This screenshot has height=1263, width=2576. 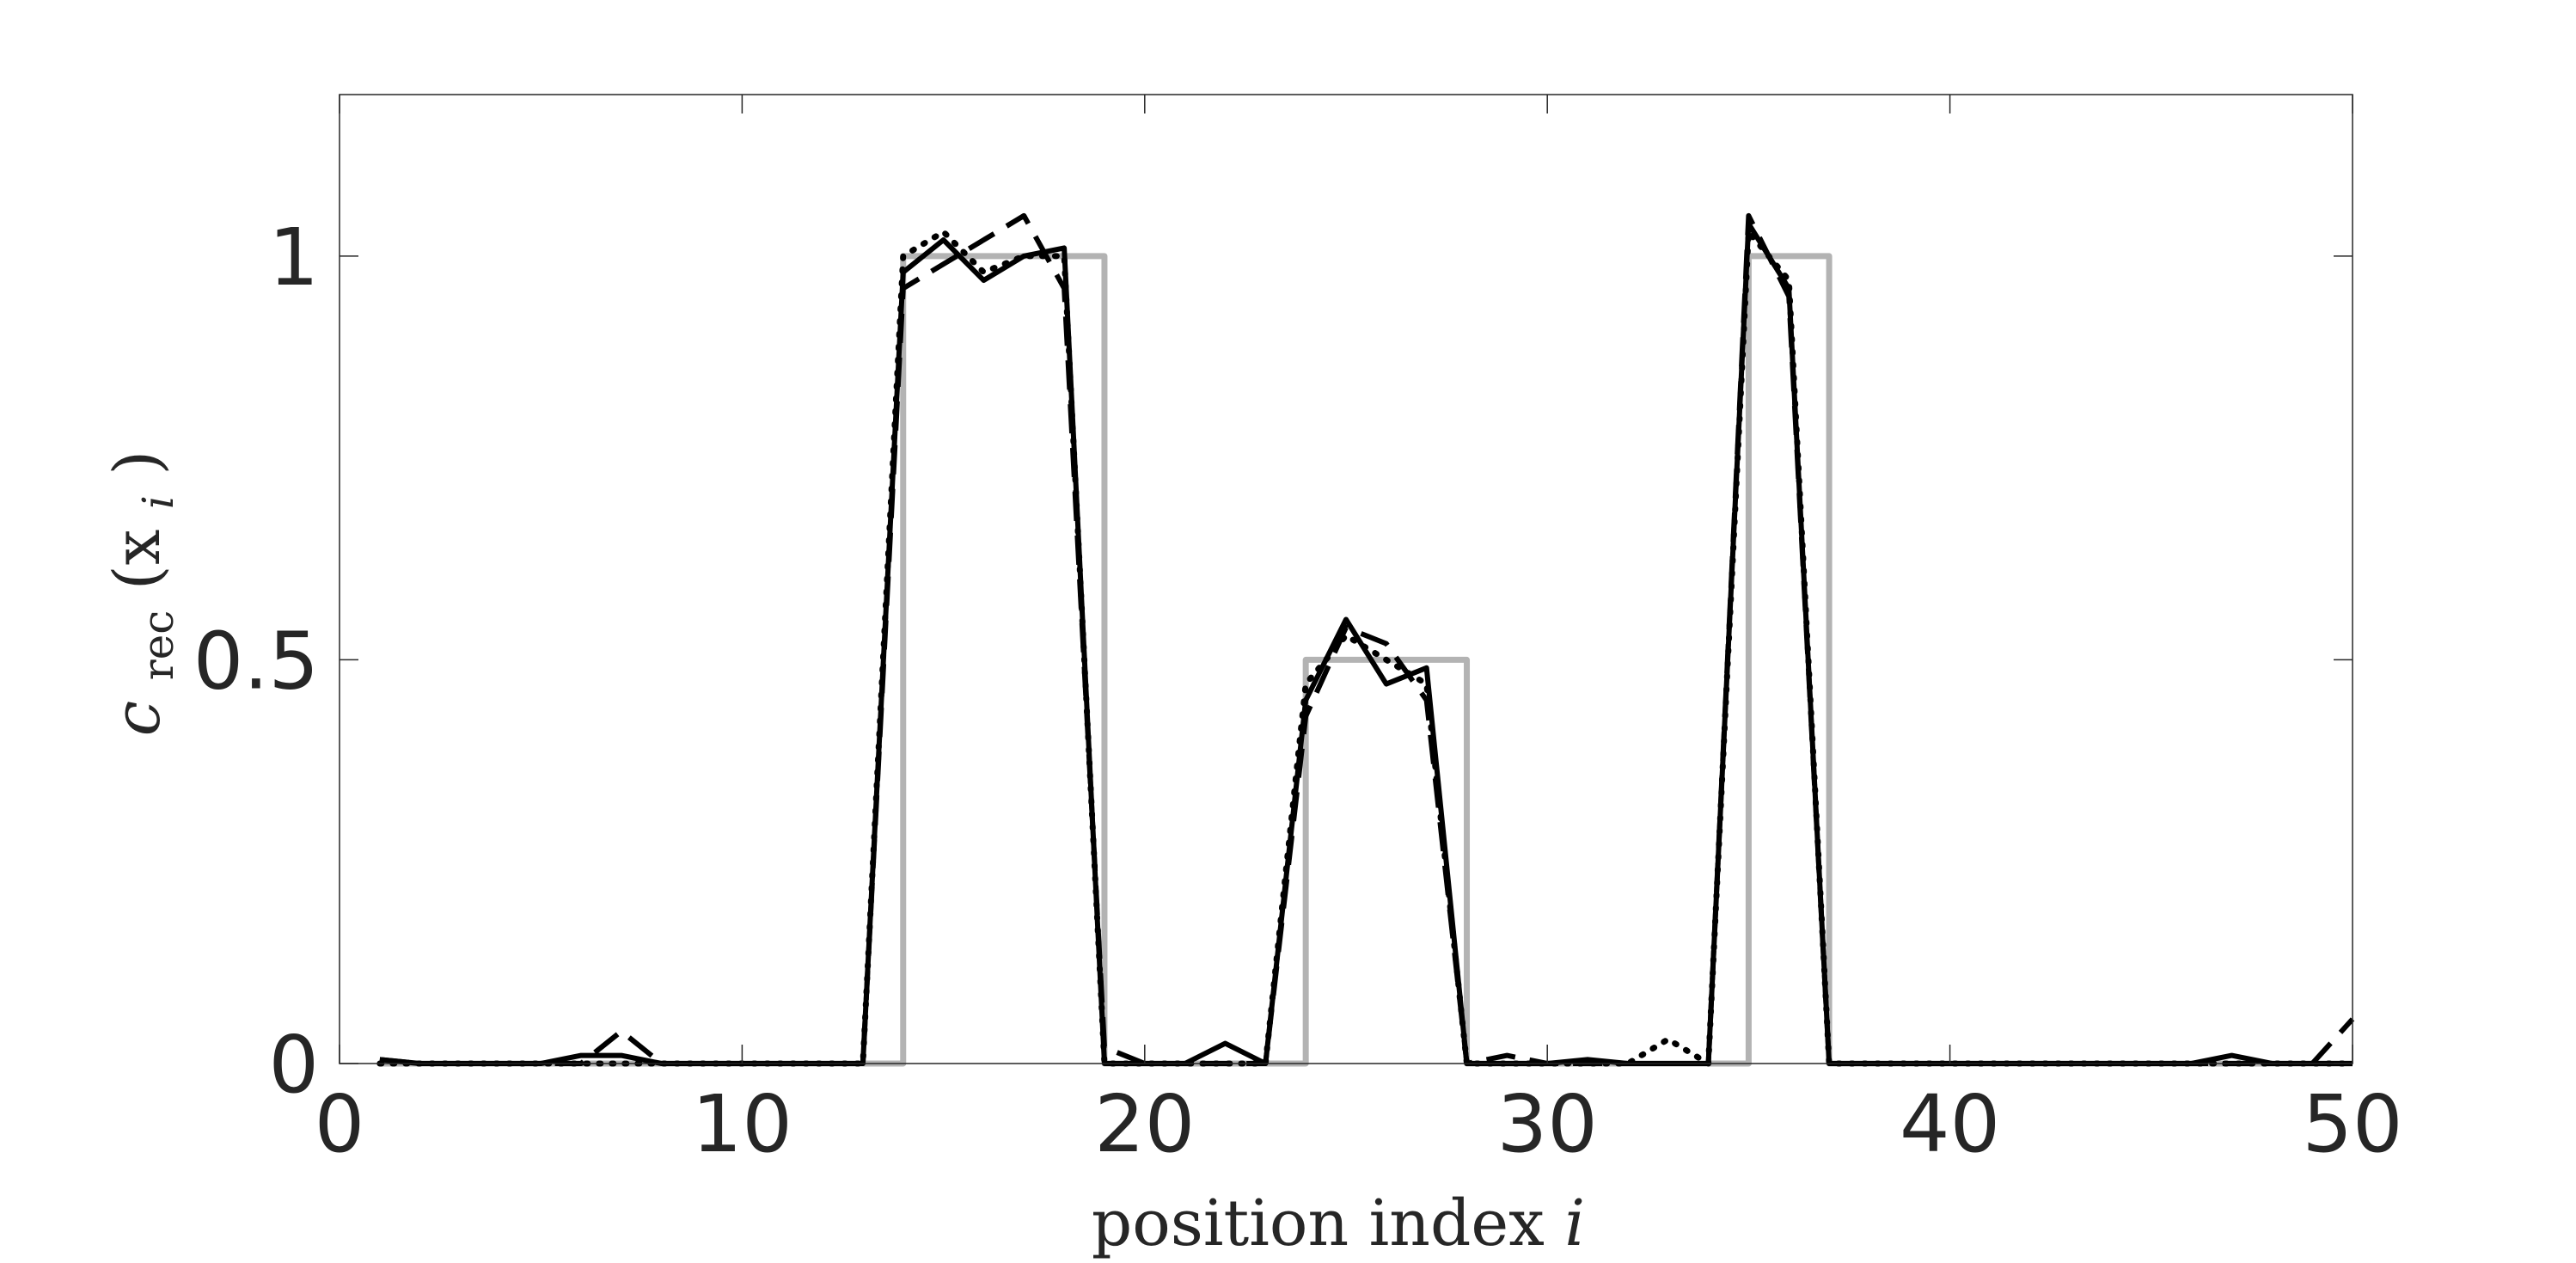 What do you see at coordinates (256, 661) in the screenshot?
I see `y-tick-label: 0.5` at bounding box center [256, 661].